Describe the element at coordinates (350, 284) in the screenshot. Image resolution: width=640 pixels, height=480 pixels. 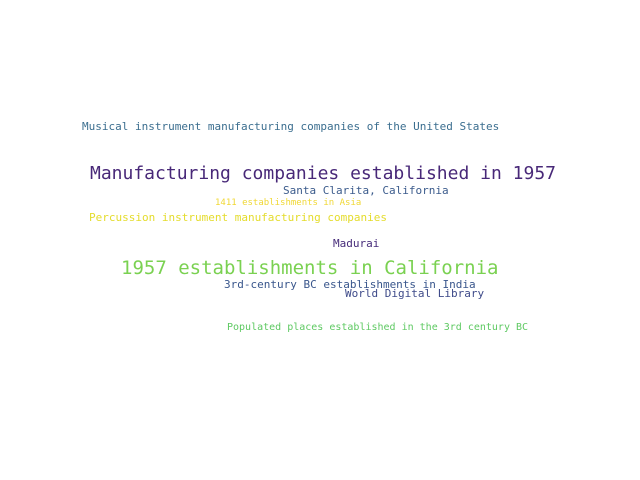
I see `word-3rd-century-bc-india: 3rd-century BC establishments in India` at that location.